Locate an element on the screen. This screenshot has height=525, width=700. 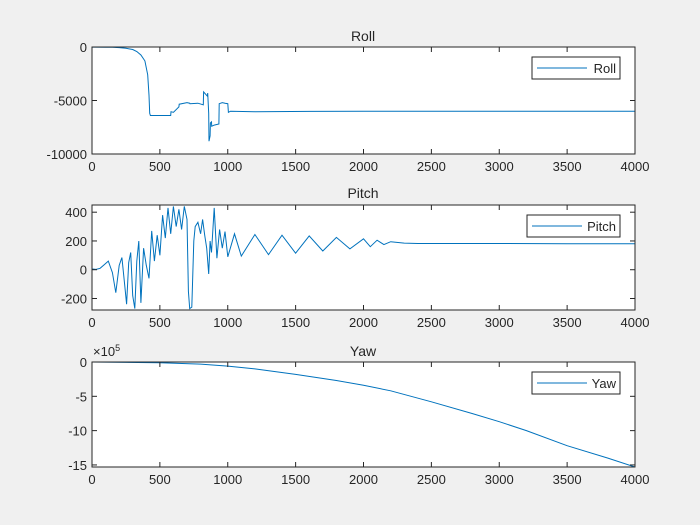
subplot-roll-title: Roll is located at coordinates (363, 36).